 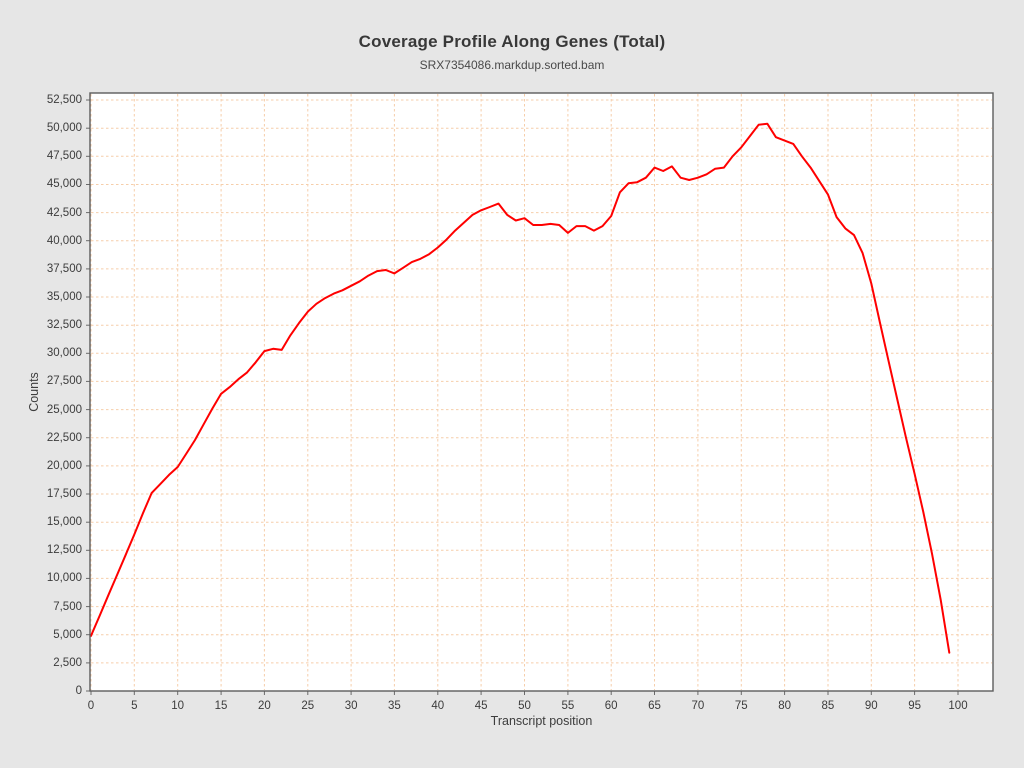 What do you see at coordinates (871, 706) in the screenshot?
I see `x-tick-label: 90` at bounding box center [871, 706].